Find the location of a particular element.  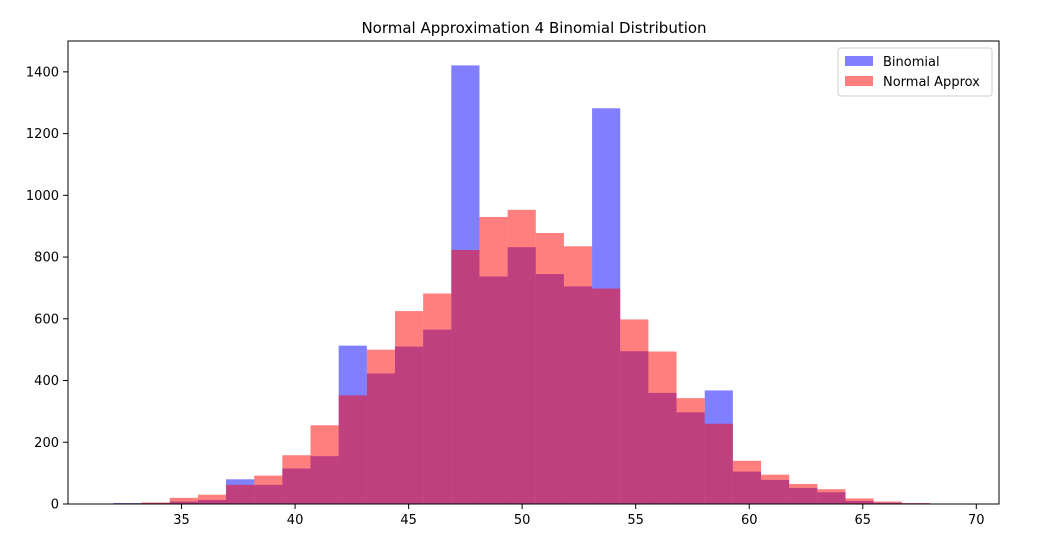

x-tick-label: 70 is located at coordinates (976, 520).